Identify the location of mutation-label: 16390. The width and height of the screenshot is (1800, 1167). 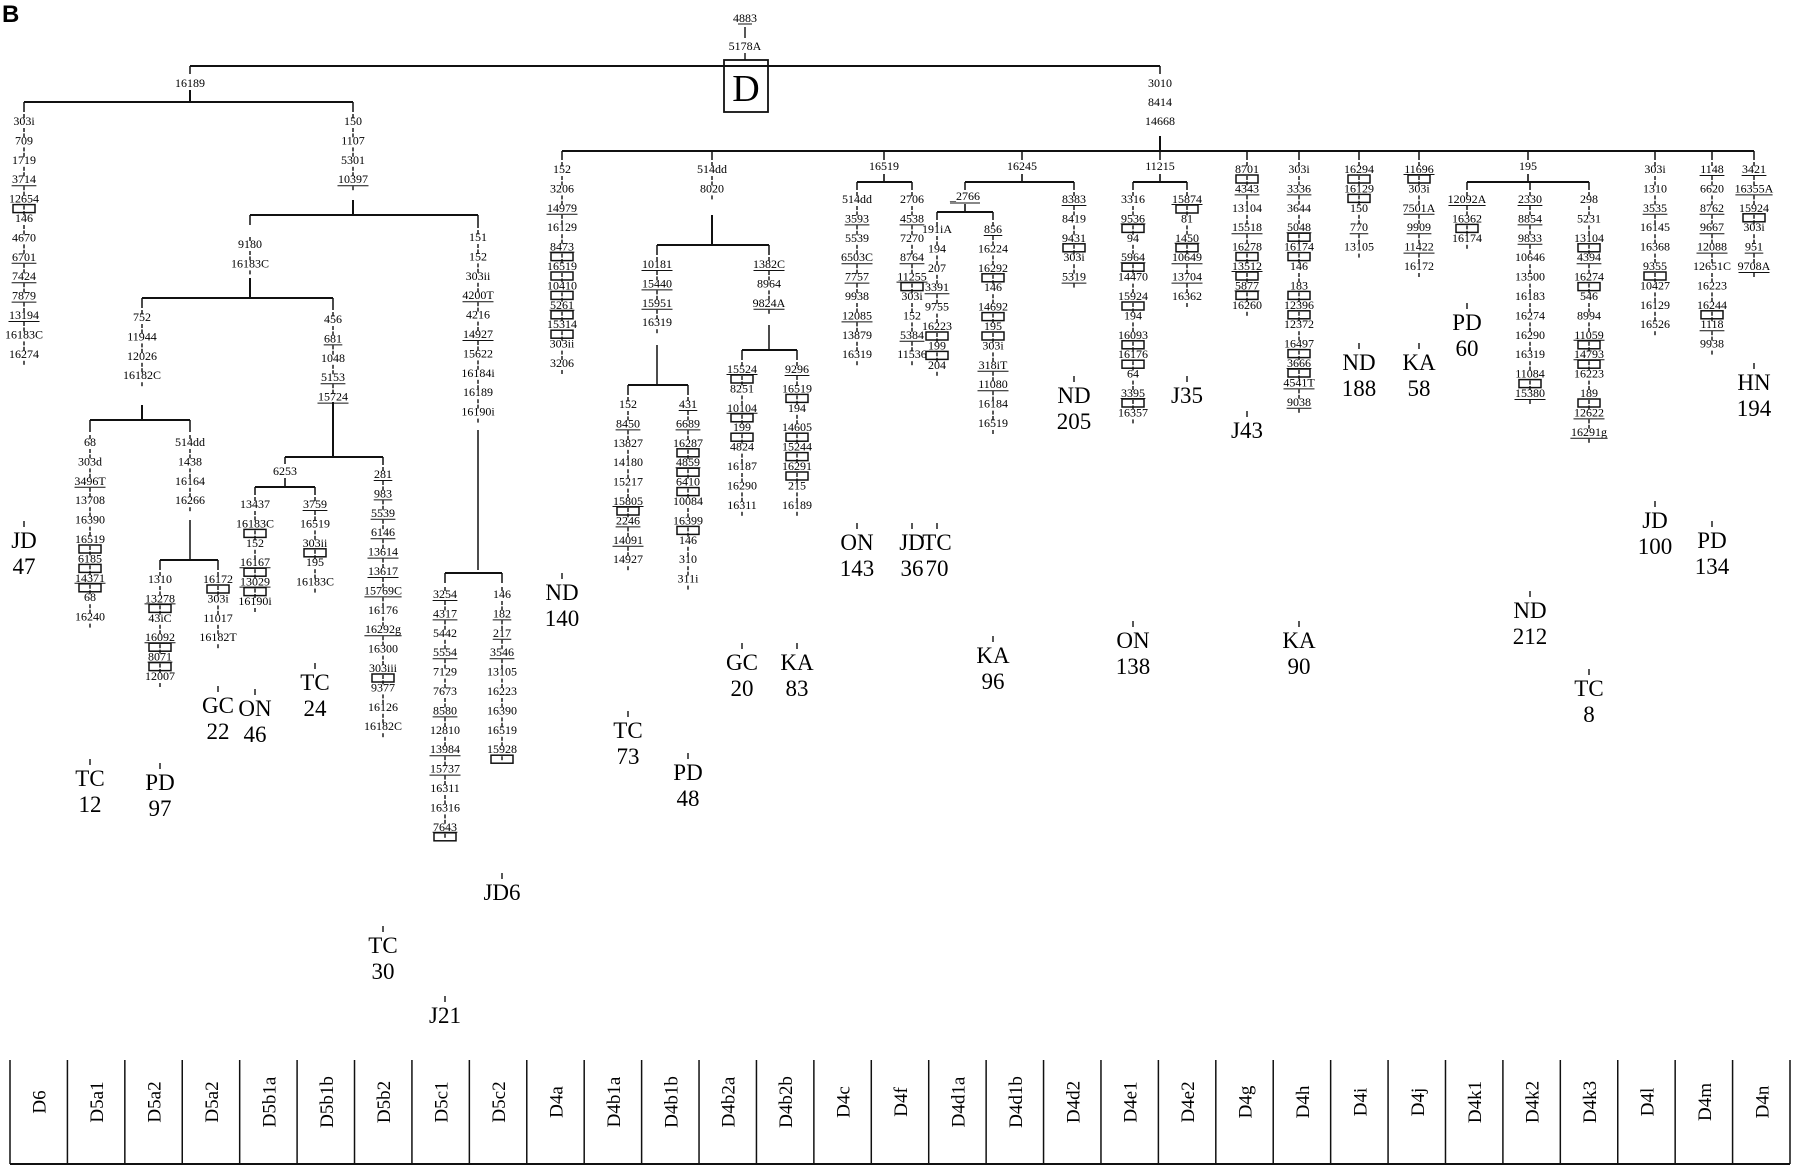
(90, 520).